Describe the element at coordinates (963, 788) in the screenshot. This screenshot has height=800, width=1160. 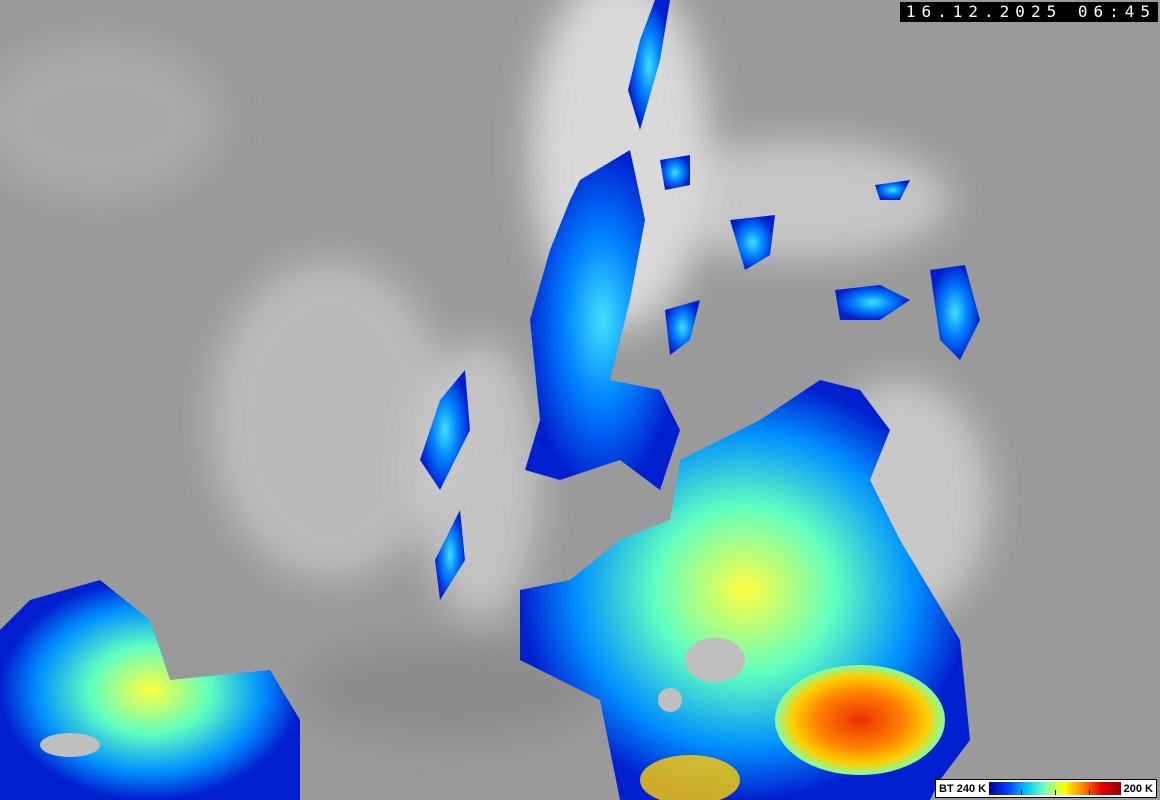
I see `legend-min-label: BT 240 K` at that location.